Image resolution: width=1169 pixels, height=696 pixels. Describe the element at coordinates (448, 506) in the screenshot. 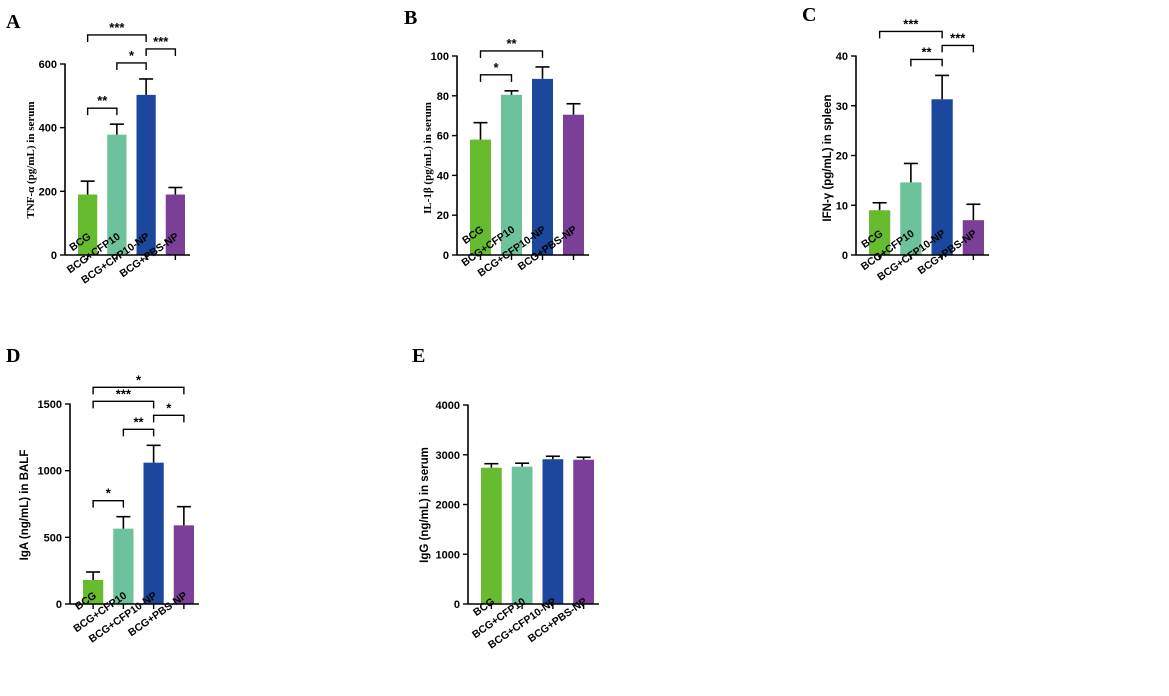

I see `y-tick-label: 2000` at that location.